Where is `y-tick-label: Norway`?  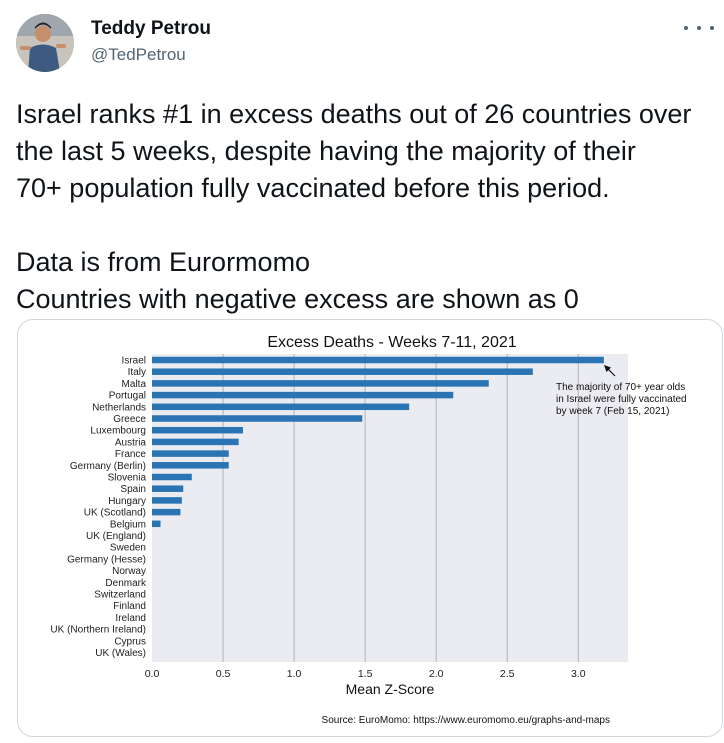
y-tick-label: Norway is located at coordinates (129, 571).